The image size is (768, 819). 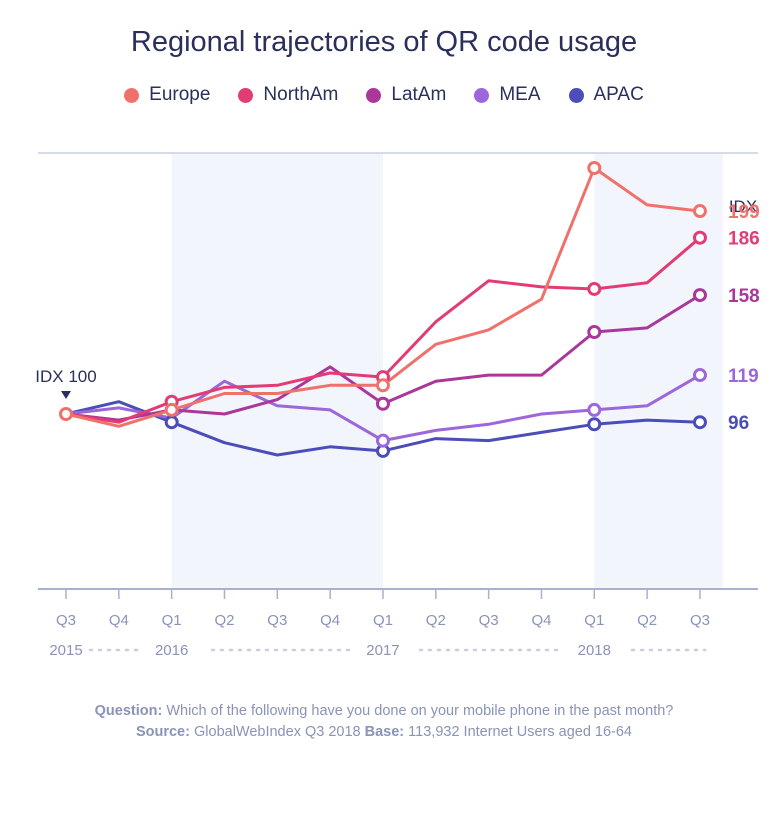 What do you see at coordinates (743, 206) in the screenshot?
I see `idx-label: IDX` at bounding box center [743, 206].